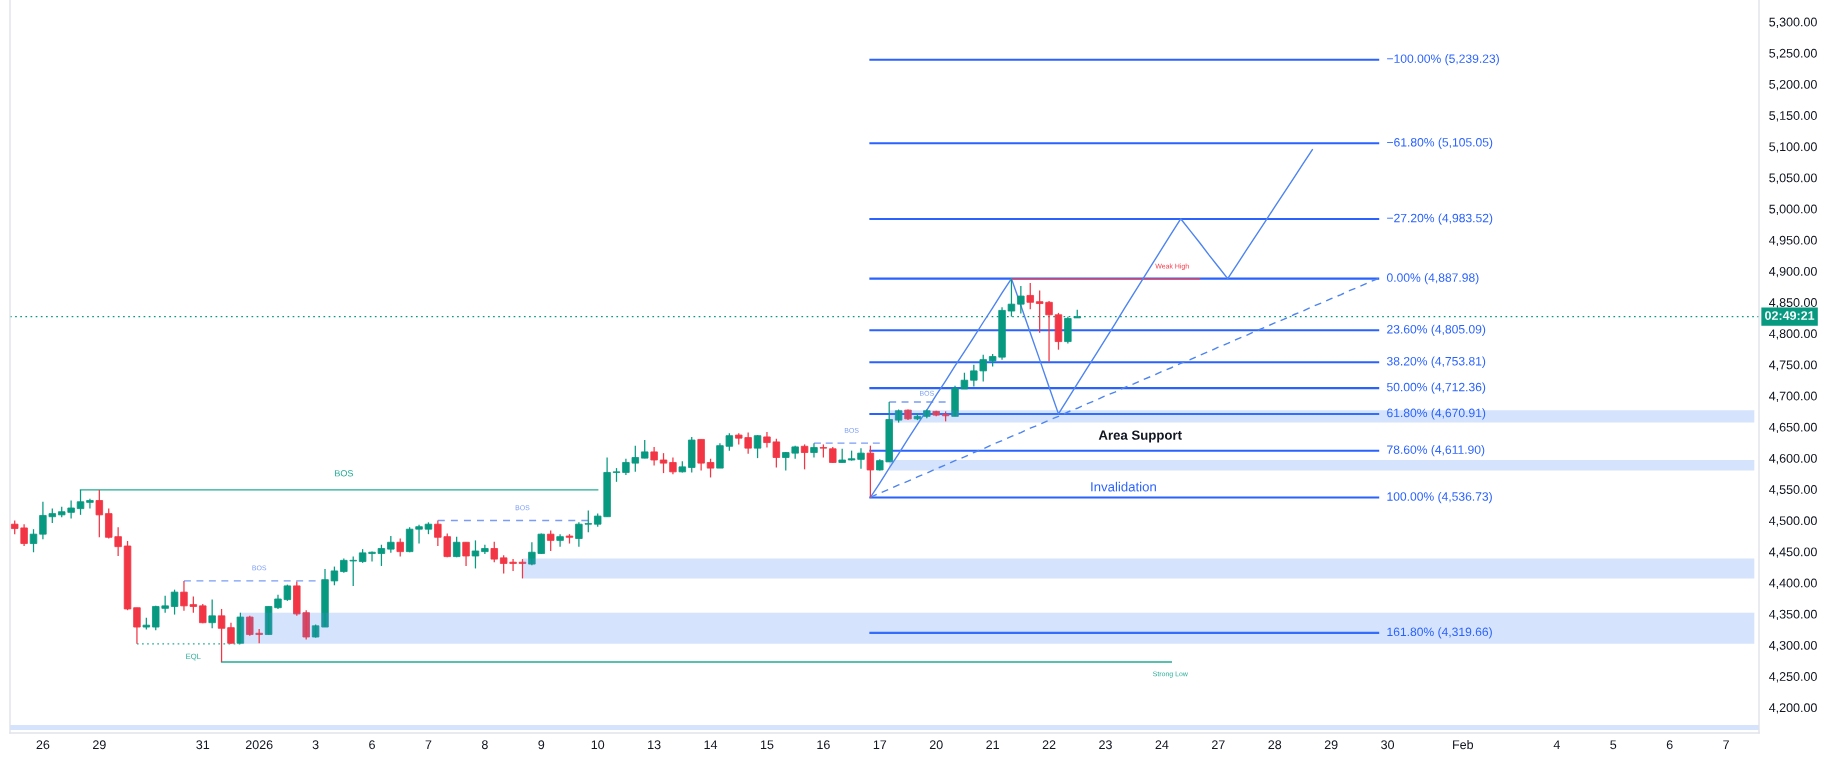 The width and height of the screenshot is (1835, 770). Describe the element at coordinates (1436, 451) in the screenshot. I see `series-label: 78.60% (4,611.90)` at that location.